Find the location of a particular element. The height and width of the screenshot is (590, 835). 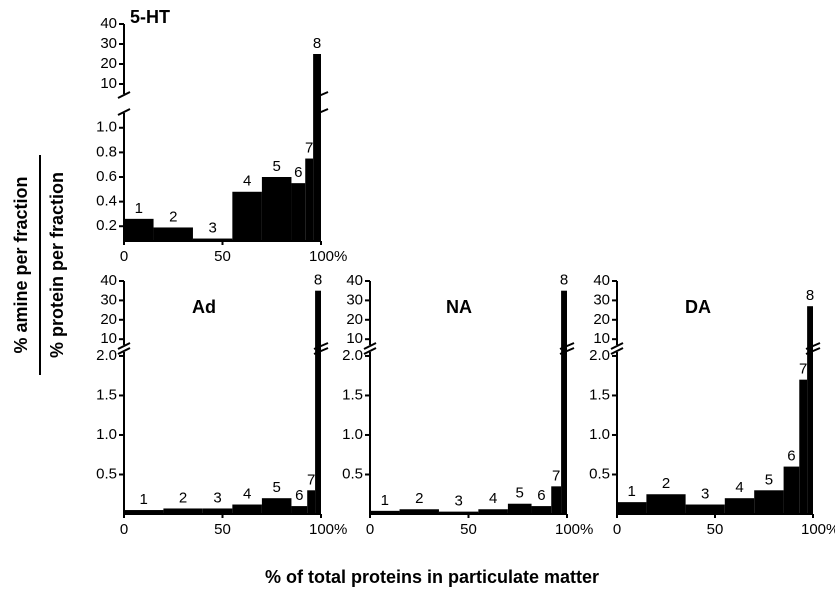

chart-title: Ad is located at coordinates (204, 307).